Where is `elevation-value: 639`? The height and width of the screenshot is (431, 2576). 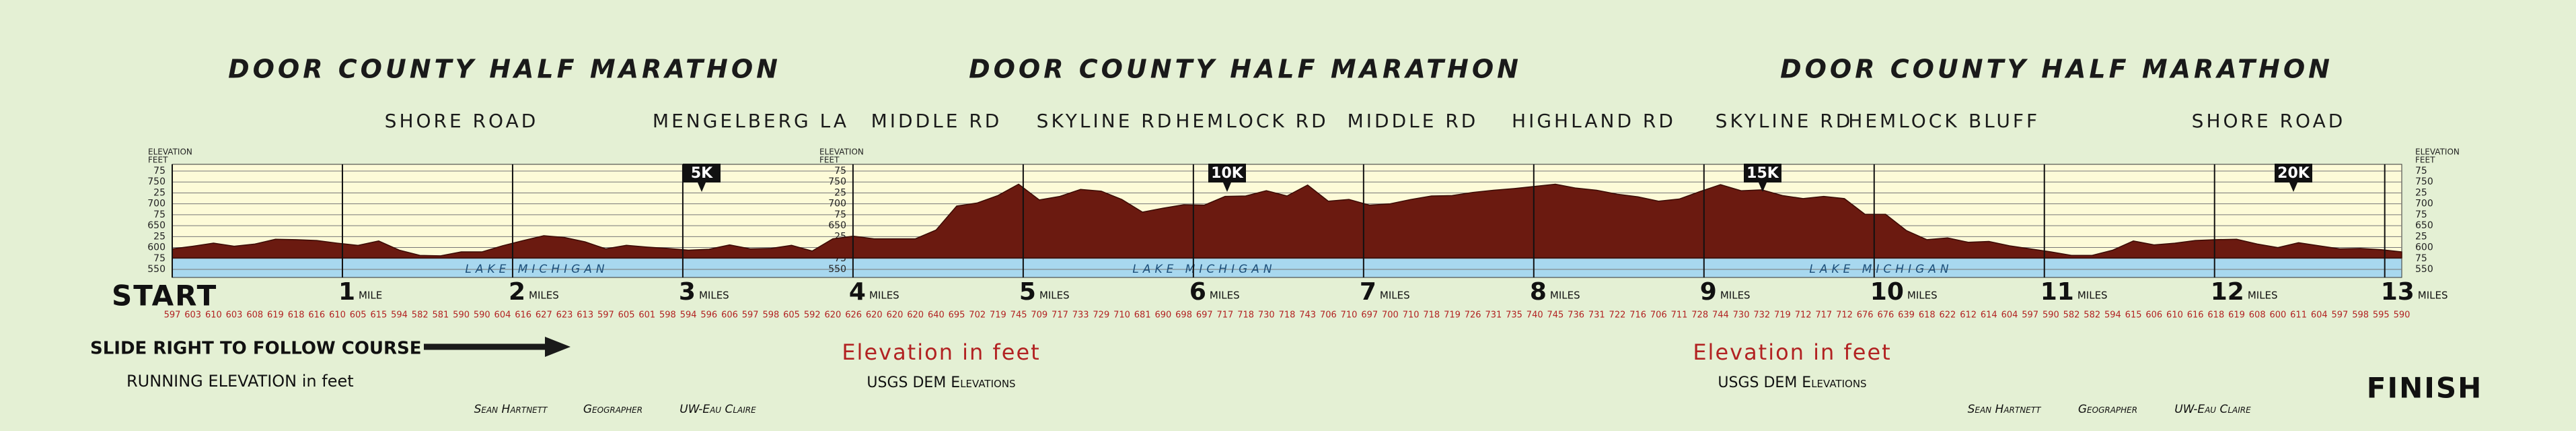
elevation-value: 639 is located at coordinates (1906, 315).